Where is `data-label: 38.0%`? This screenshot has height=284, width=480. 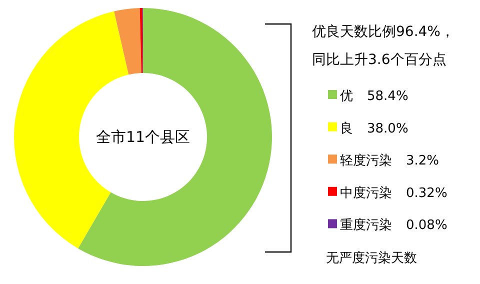 data-label: 38.0% is located at coordinates (387, 128).